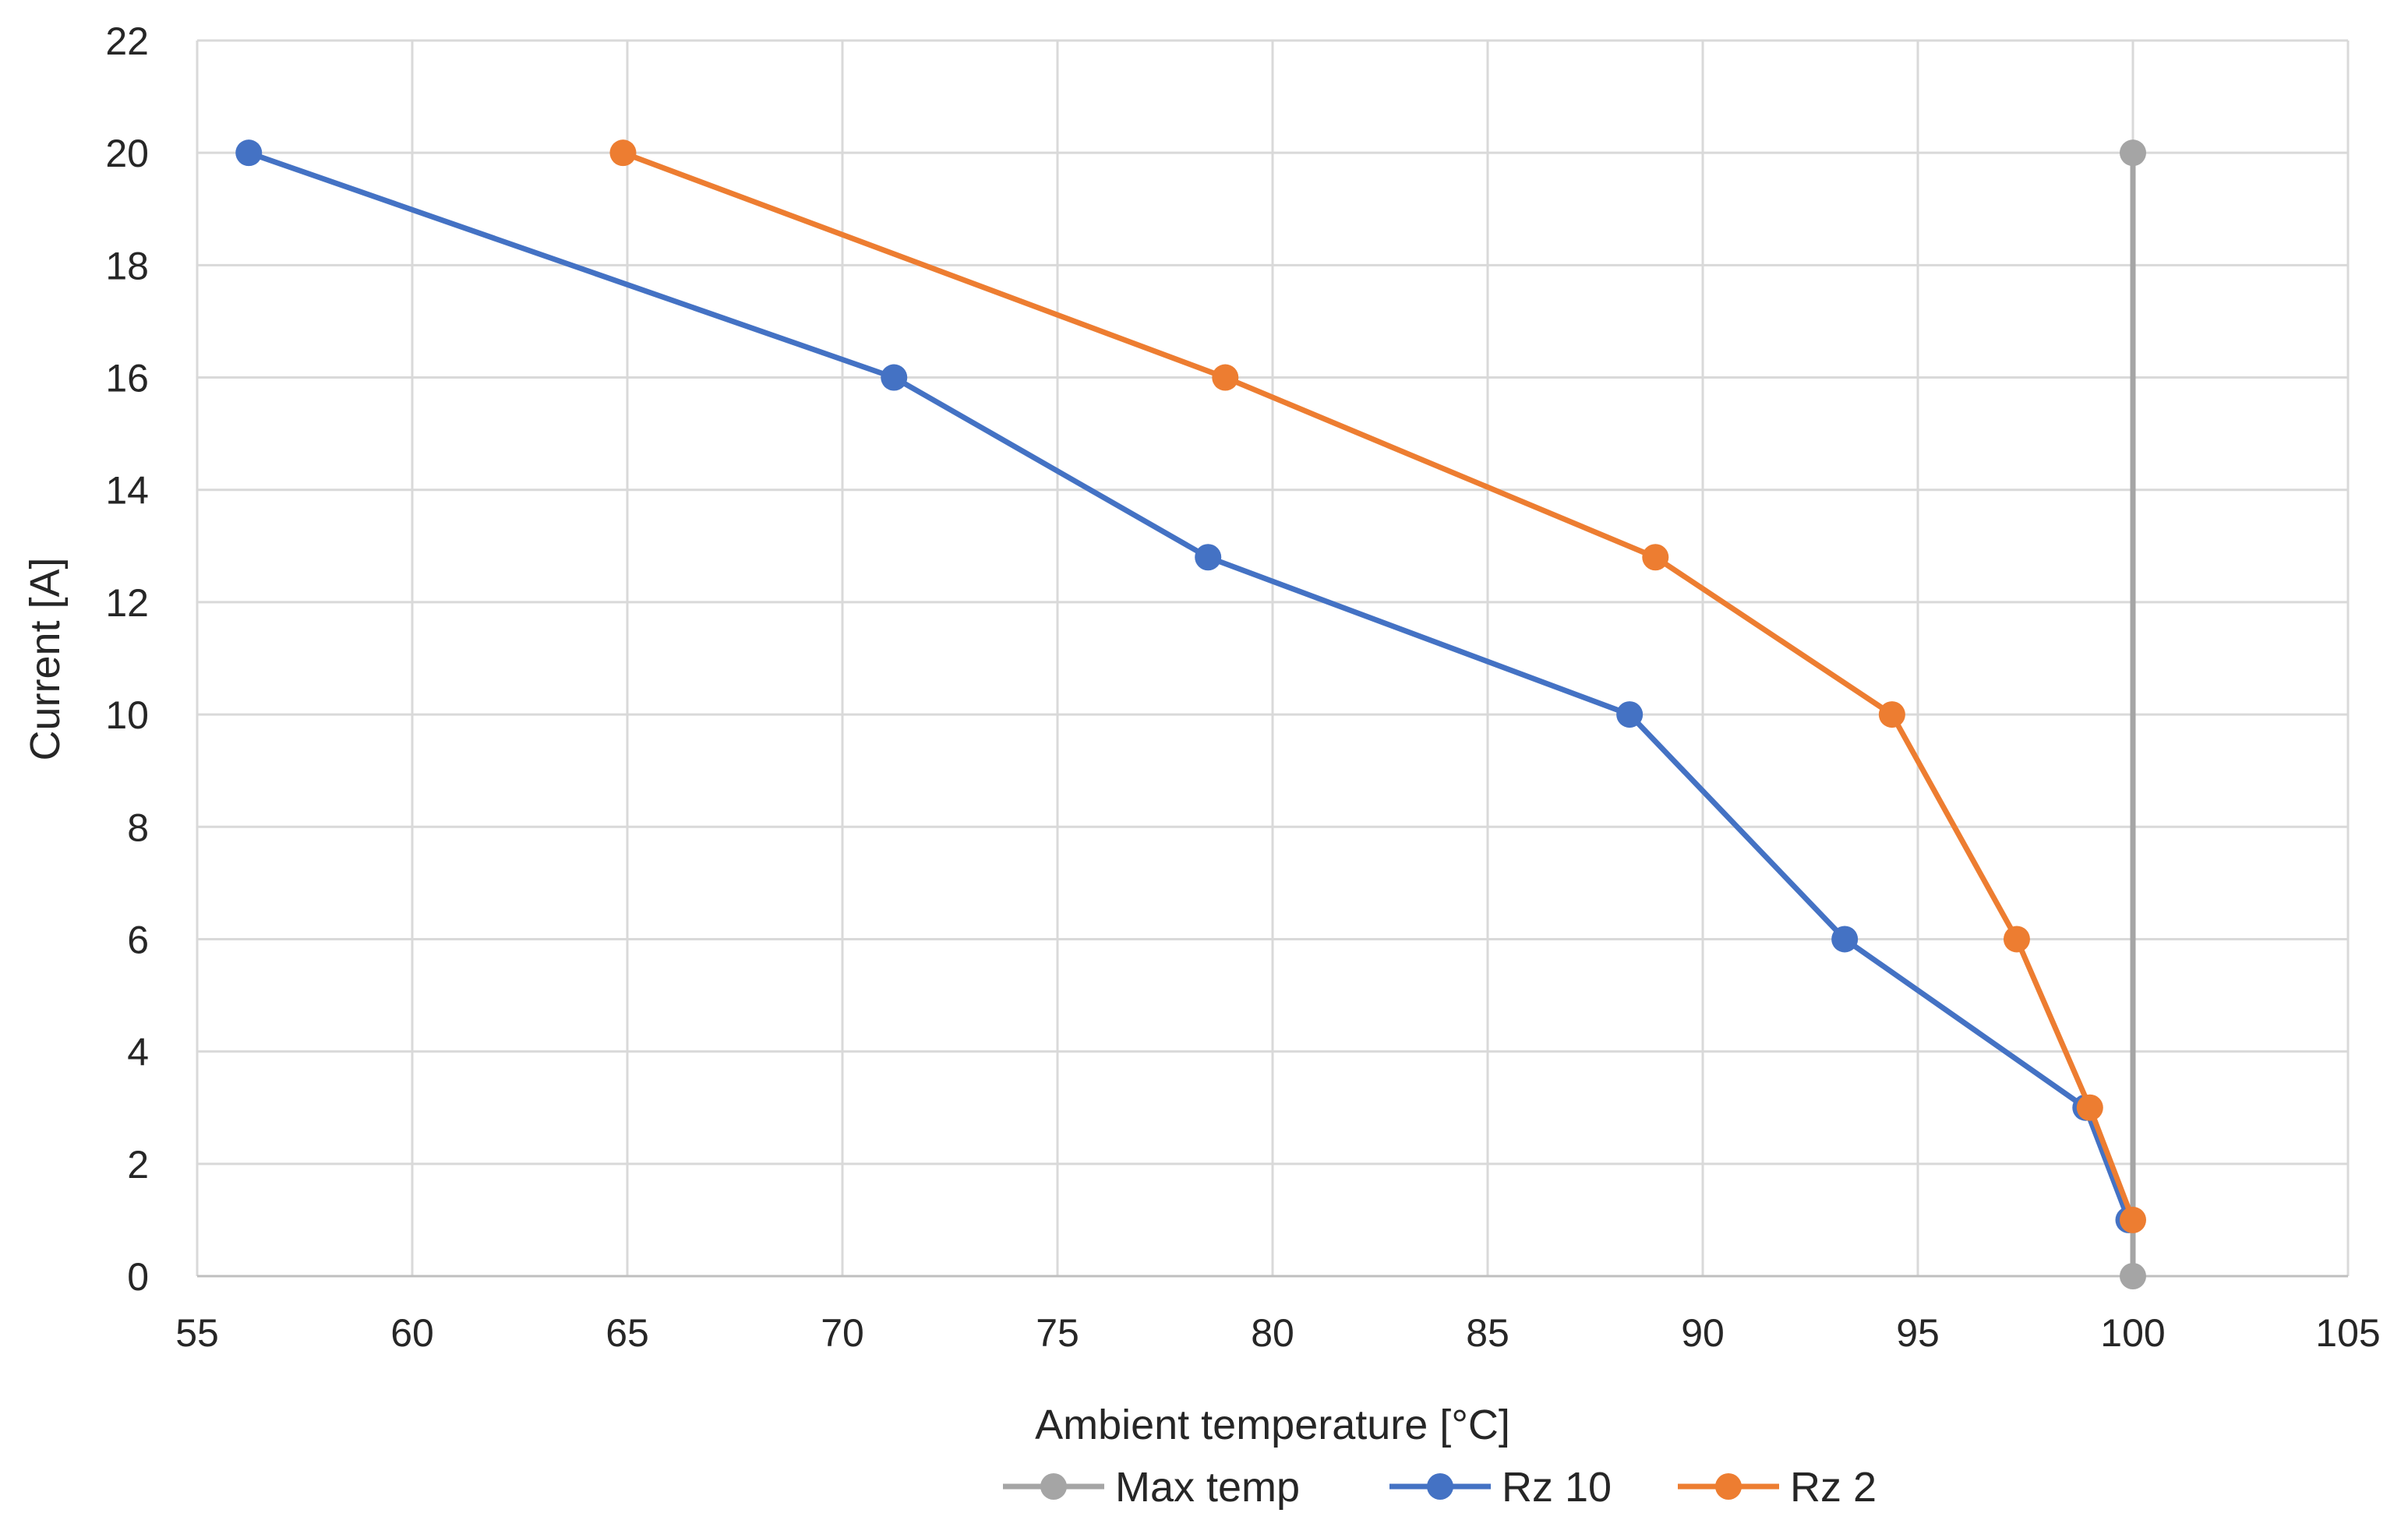  What do you see at coordinates (842, 1333) in the screenshot?
I see `x-tick-label: 70` at bounding box center [842, 1333].